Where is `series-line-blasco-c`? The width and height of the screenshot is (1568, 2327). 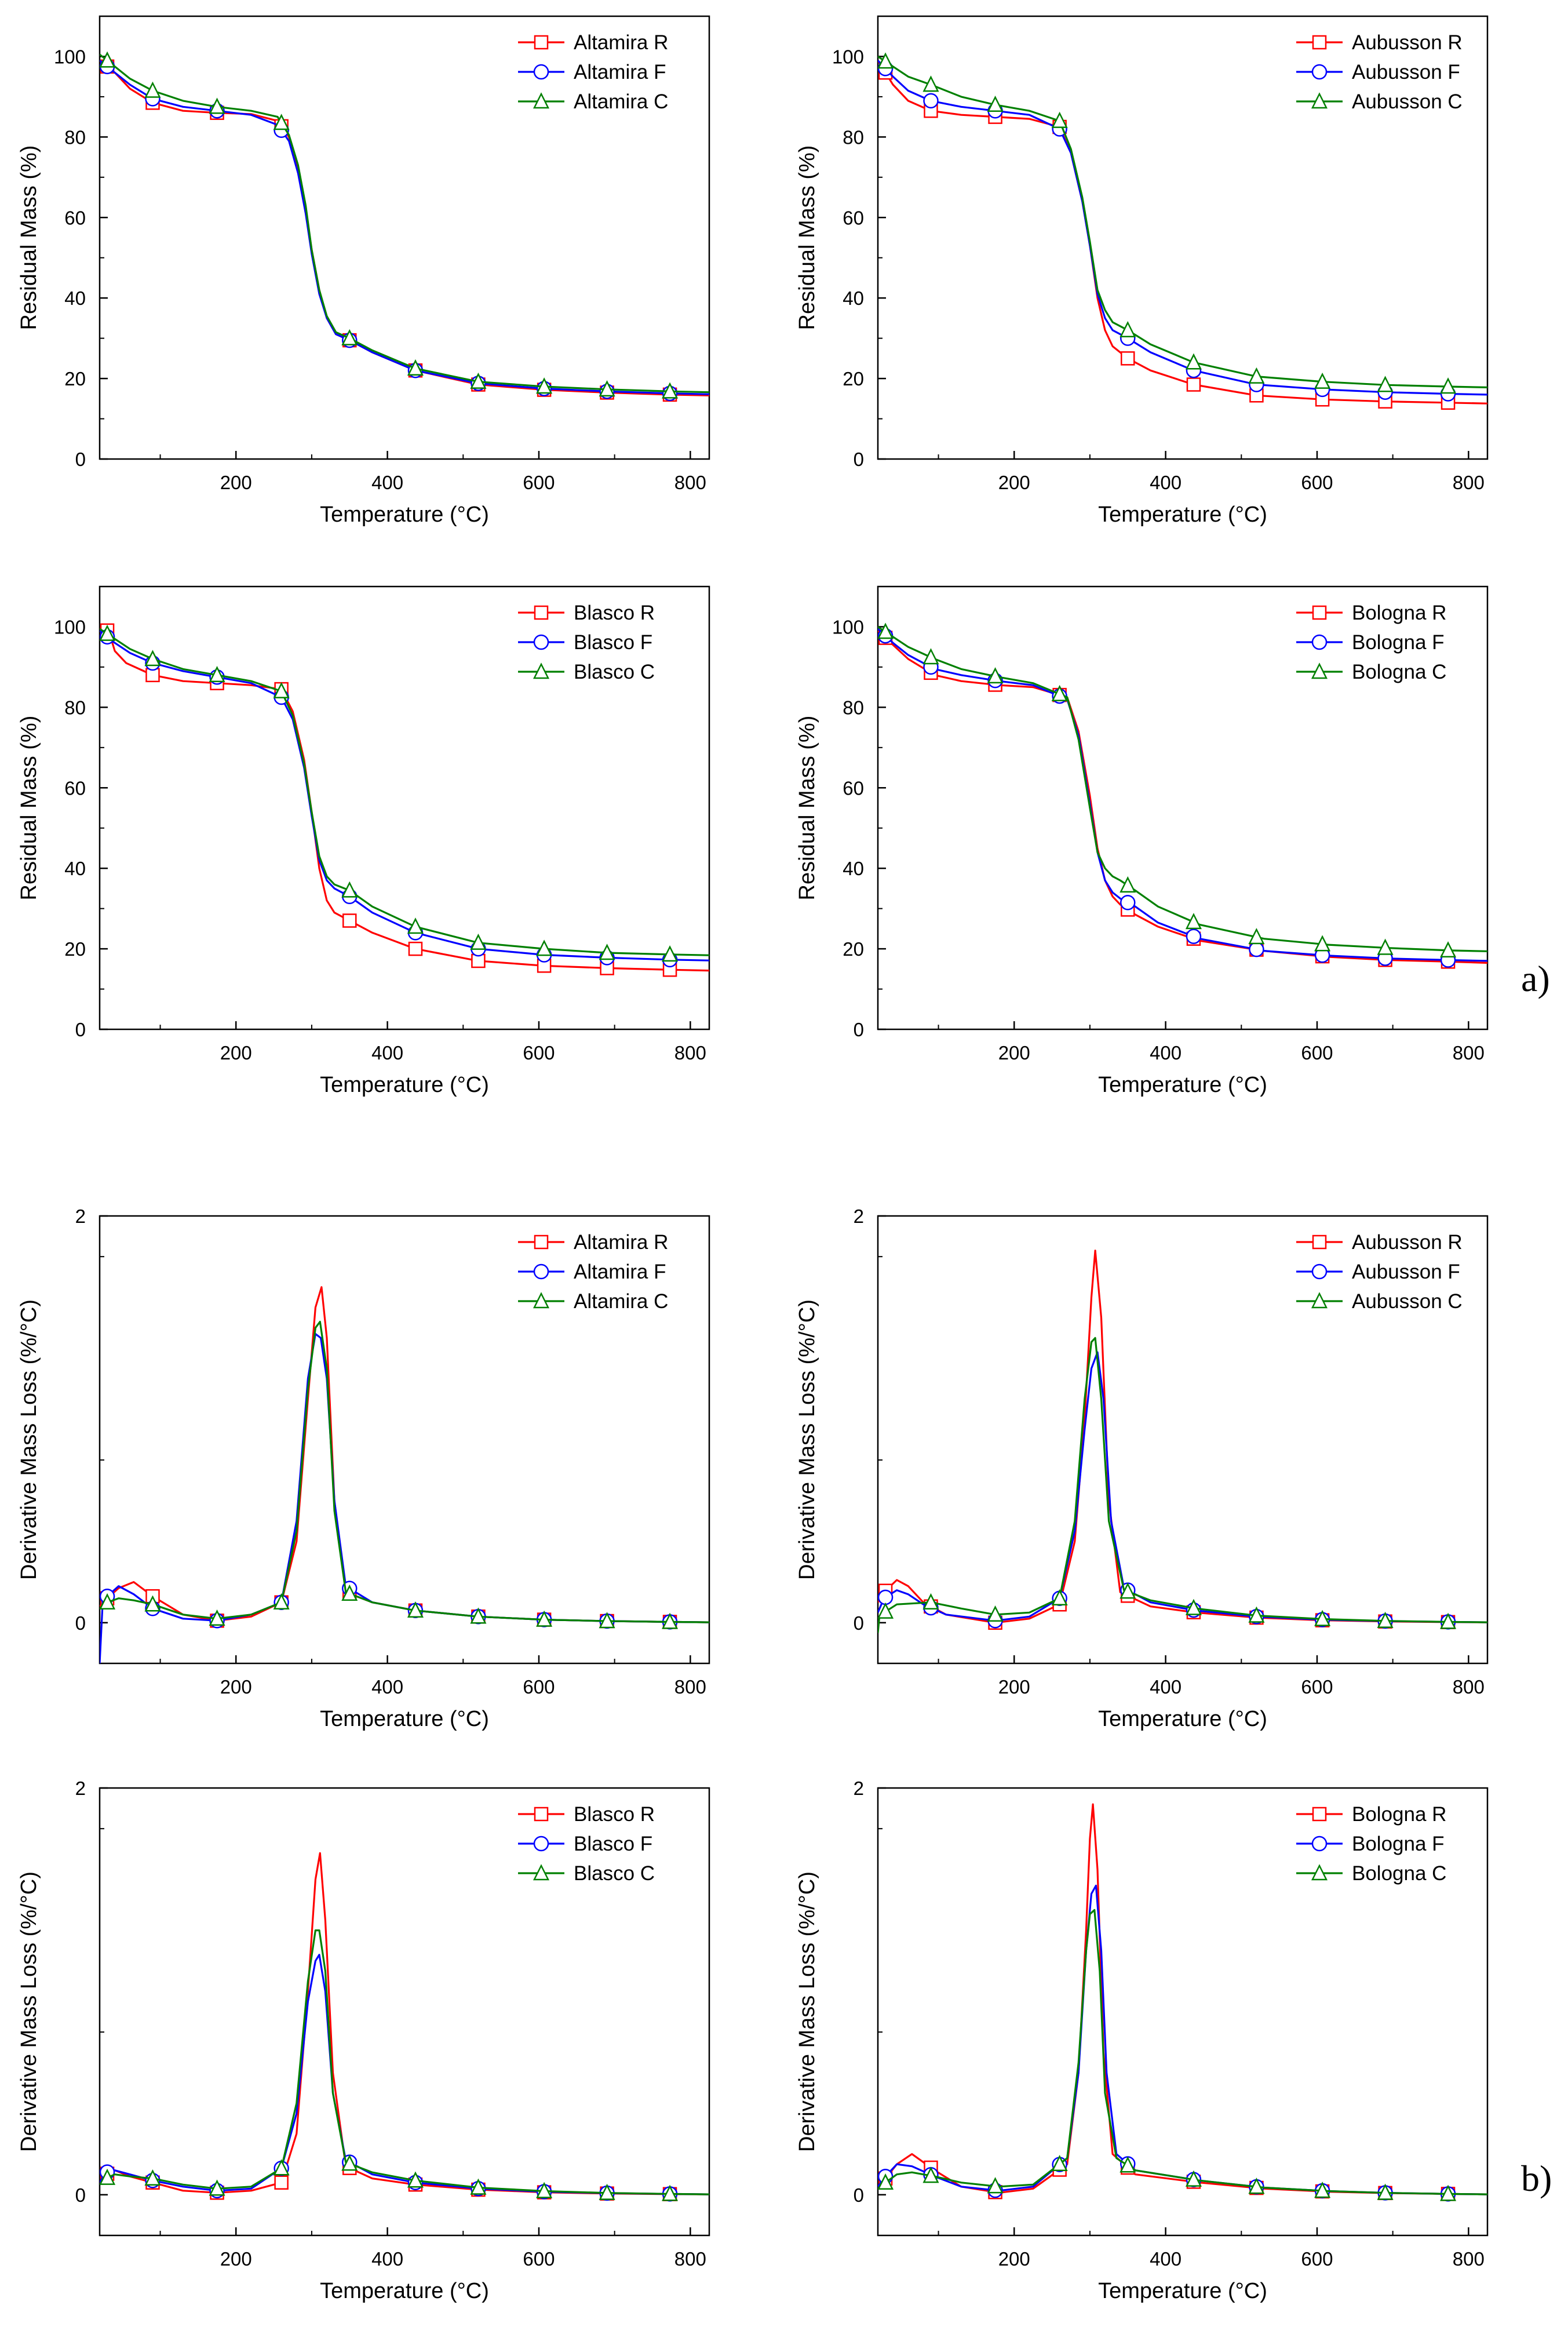 series-line-blasco-c is located at coordinates (404, 2062).